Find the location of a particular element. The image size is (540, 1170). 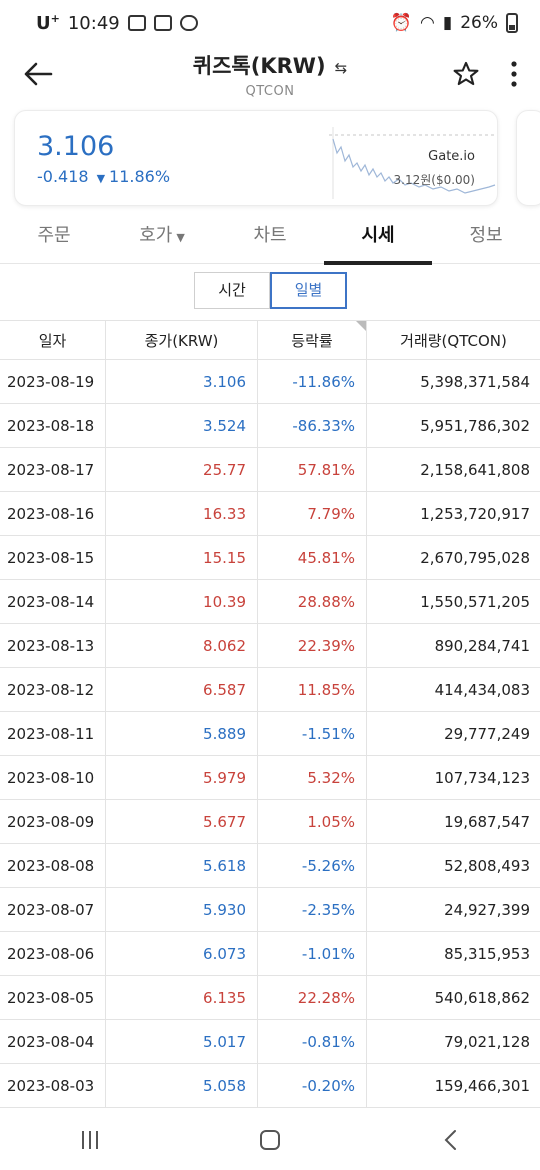

cell-close: 10.39 is located at coordinates (182, 601).